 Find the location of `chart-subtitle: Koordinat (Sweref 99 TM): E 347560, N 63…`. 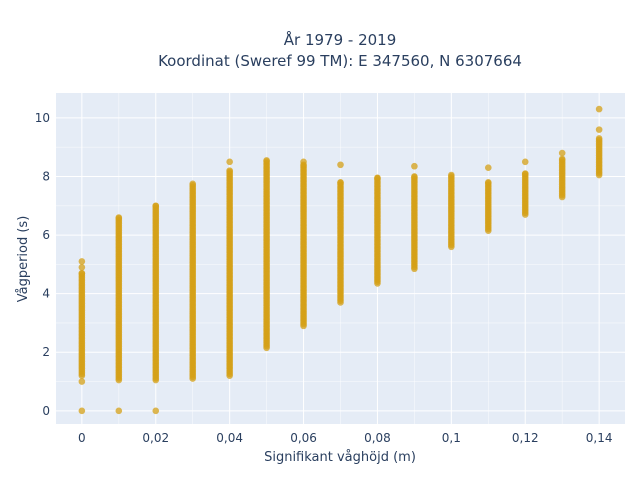

chart-subtitle: Koordinat (Sweref 99 TM): E 347560, N 63… is located at coordinates (340, 61).